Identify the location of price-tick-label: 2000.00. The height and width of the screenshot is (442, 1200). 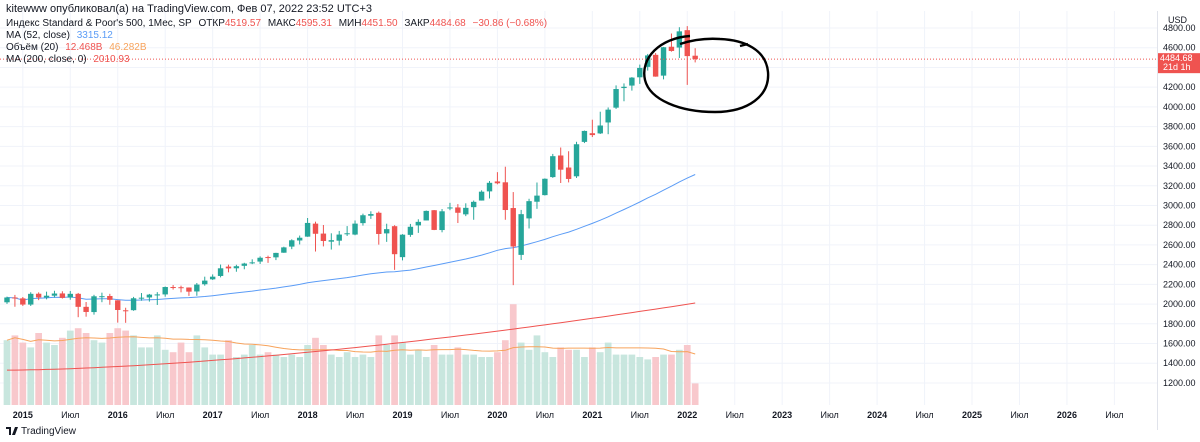
(1179, 304).